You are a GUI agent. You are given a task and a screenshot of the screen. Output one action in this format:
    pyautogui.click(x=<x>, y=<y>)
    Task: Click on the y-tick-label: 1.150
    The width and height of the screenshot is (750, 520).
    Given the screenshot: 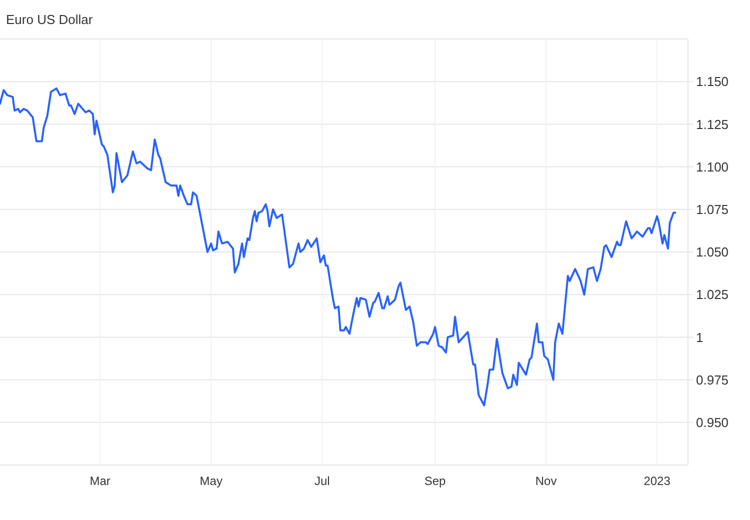 What is the action you would take?
    pyautogui.click(x=712, y=82)
    